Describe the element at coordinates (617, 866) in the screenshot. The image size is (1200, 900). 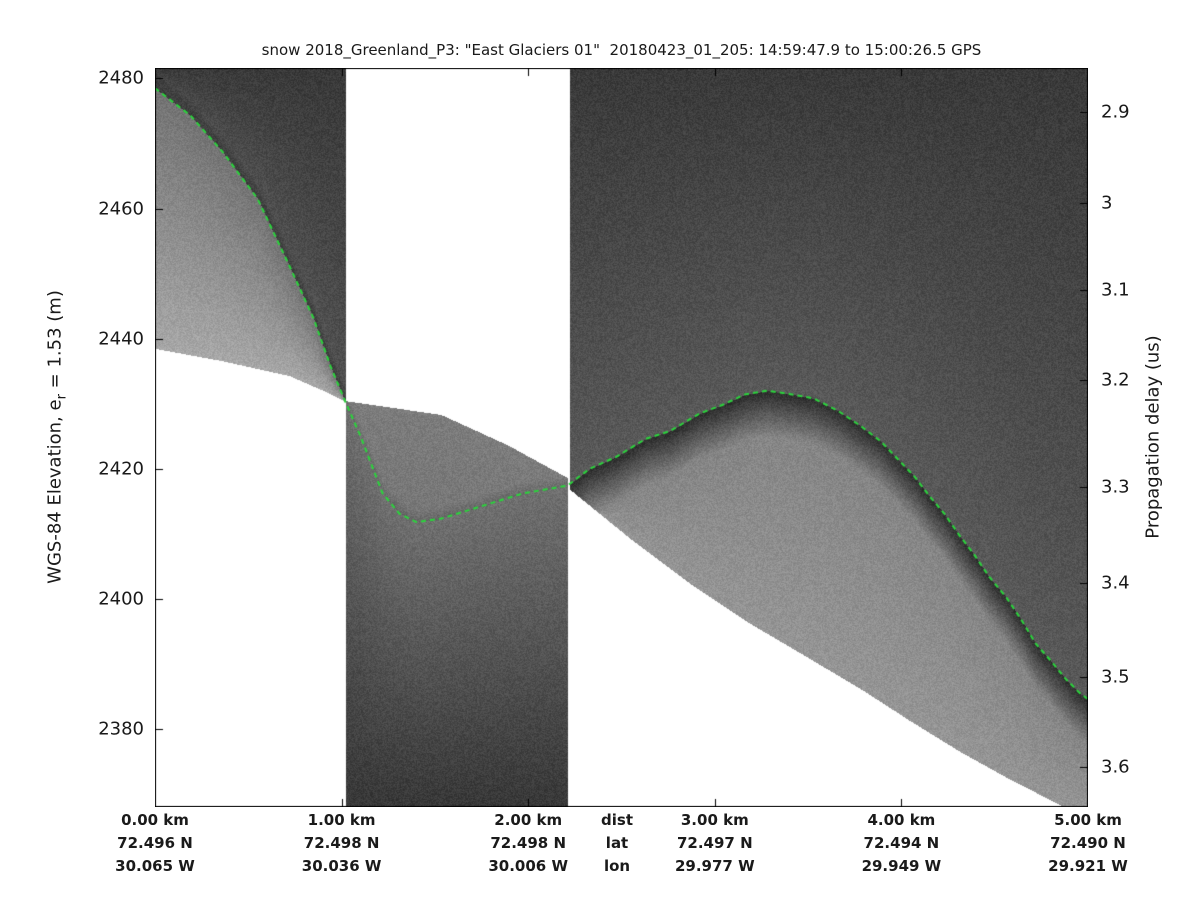
I see `longitude-label: lon` at that location.